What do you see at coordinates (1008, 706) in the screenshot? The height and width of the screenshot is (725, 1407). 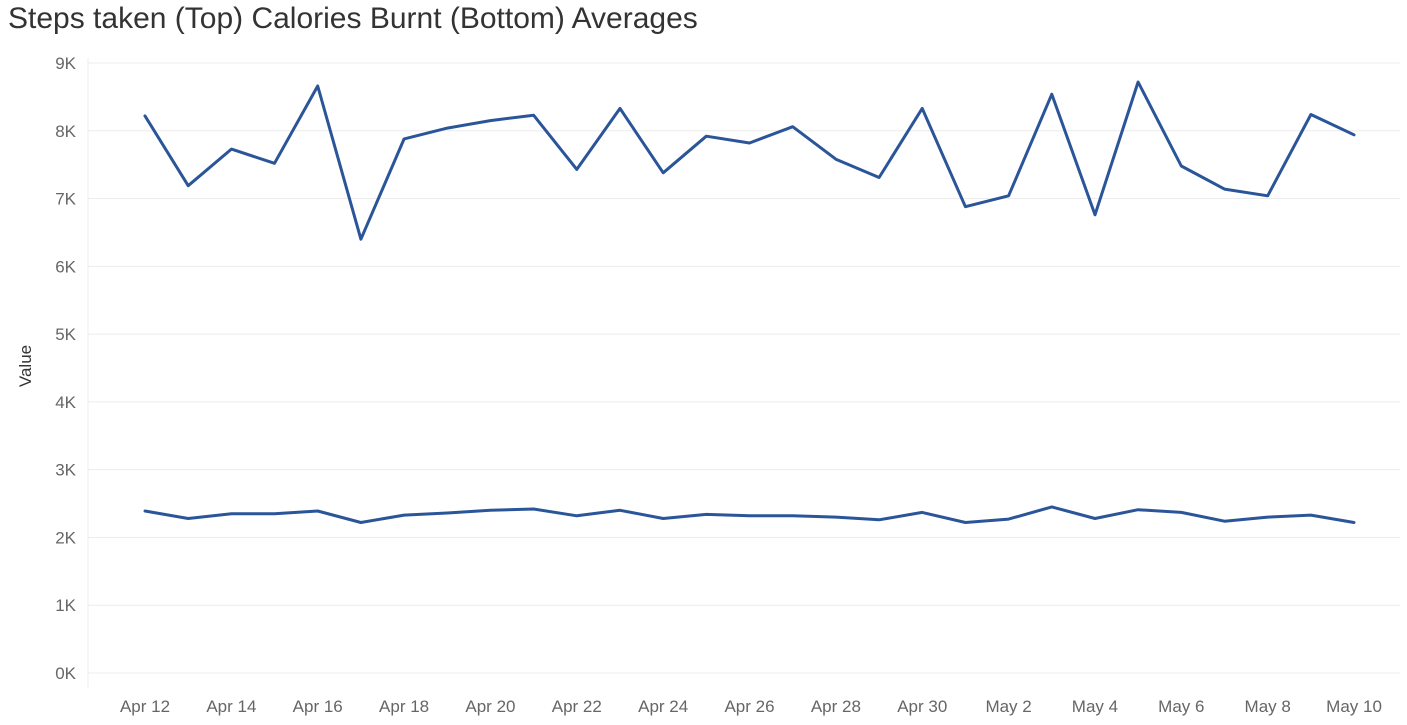 I see `x-tick-label: May 2` at bounding box center [1008, 706].